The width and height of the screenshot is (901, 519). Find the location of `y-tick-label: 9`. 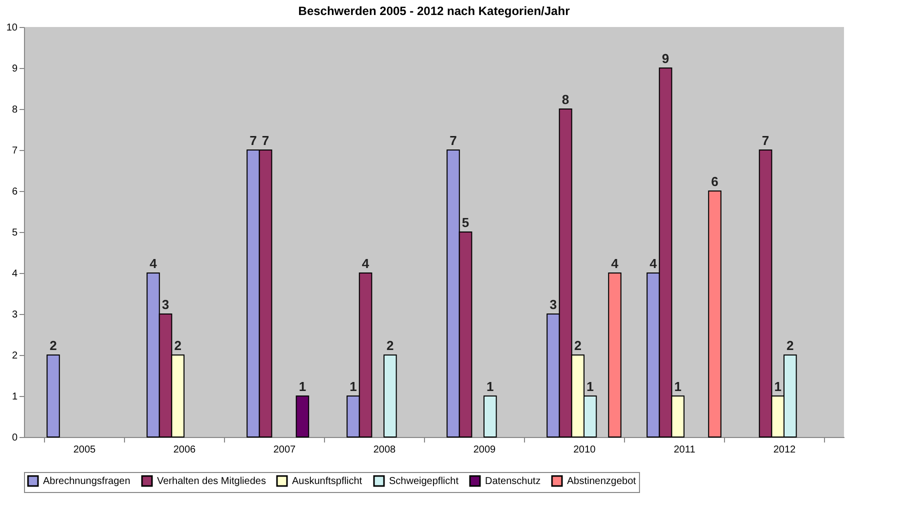

y-tick-label: 9 is located at coordinates (15, 69).